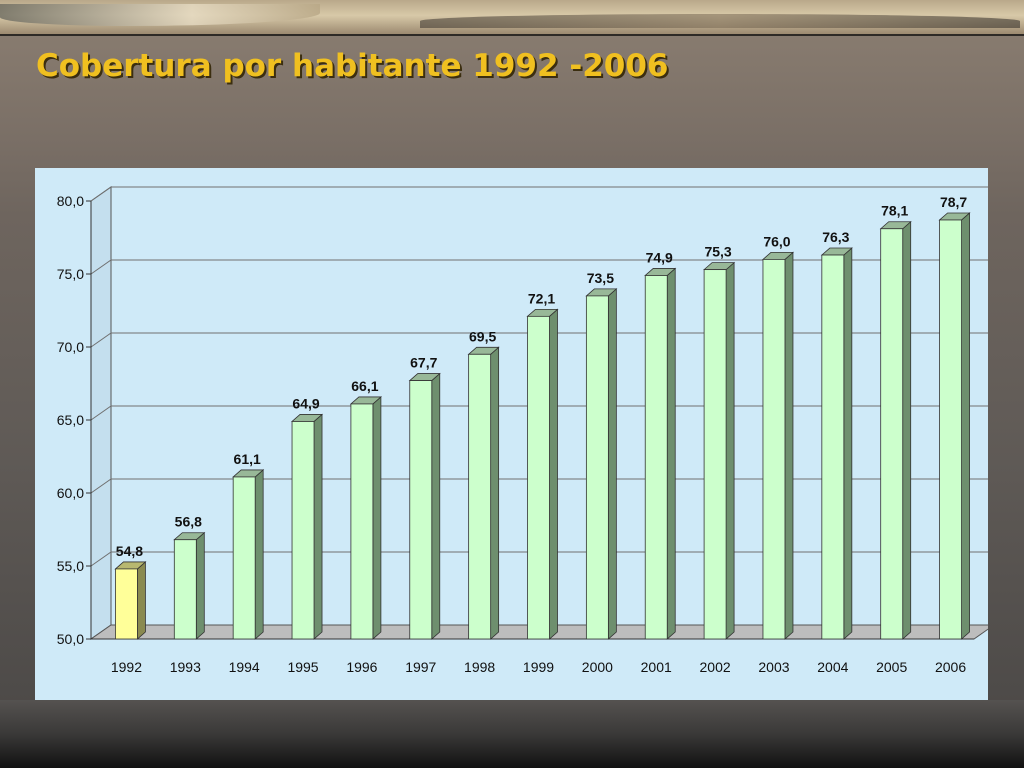 This screenshot has width=1024, height=768. What do you see at coordinates (247, 459) in the screenshot?
I see `data-label-1994: 61,1` at bounding box center [247, 459].